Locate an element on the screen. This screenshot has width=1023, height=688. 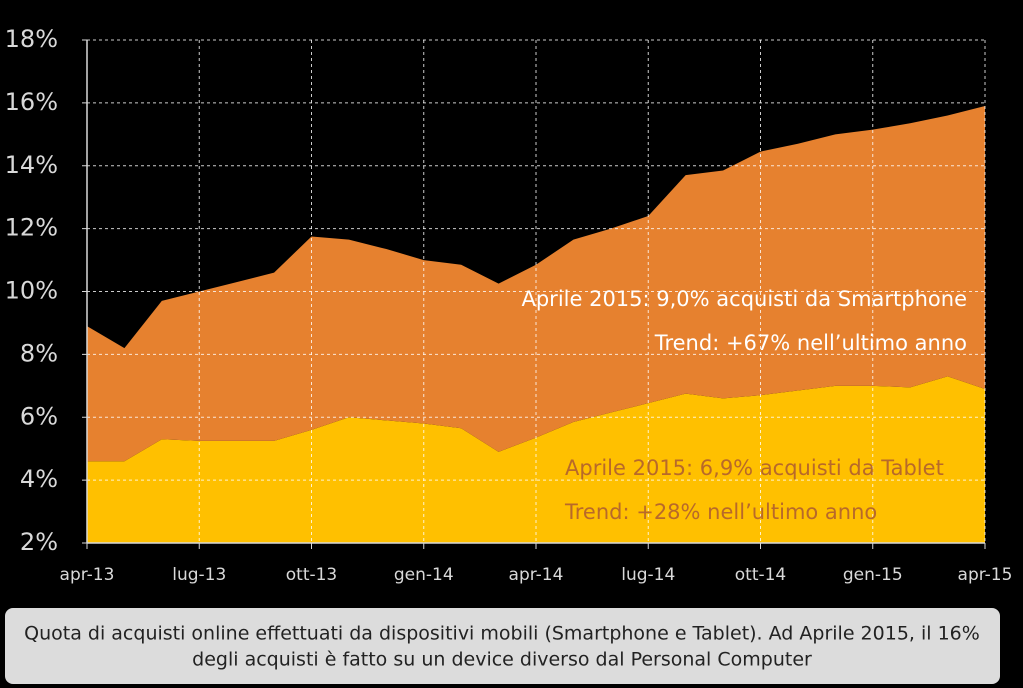
x-tick-label: lug-14 is located at coordinates (648, 575).